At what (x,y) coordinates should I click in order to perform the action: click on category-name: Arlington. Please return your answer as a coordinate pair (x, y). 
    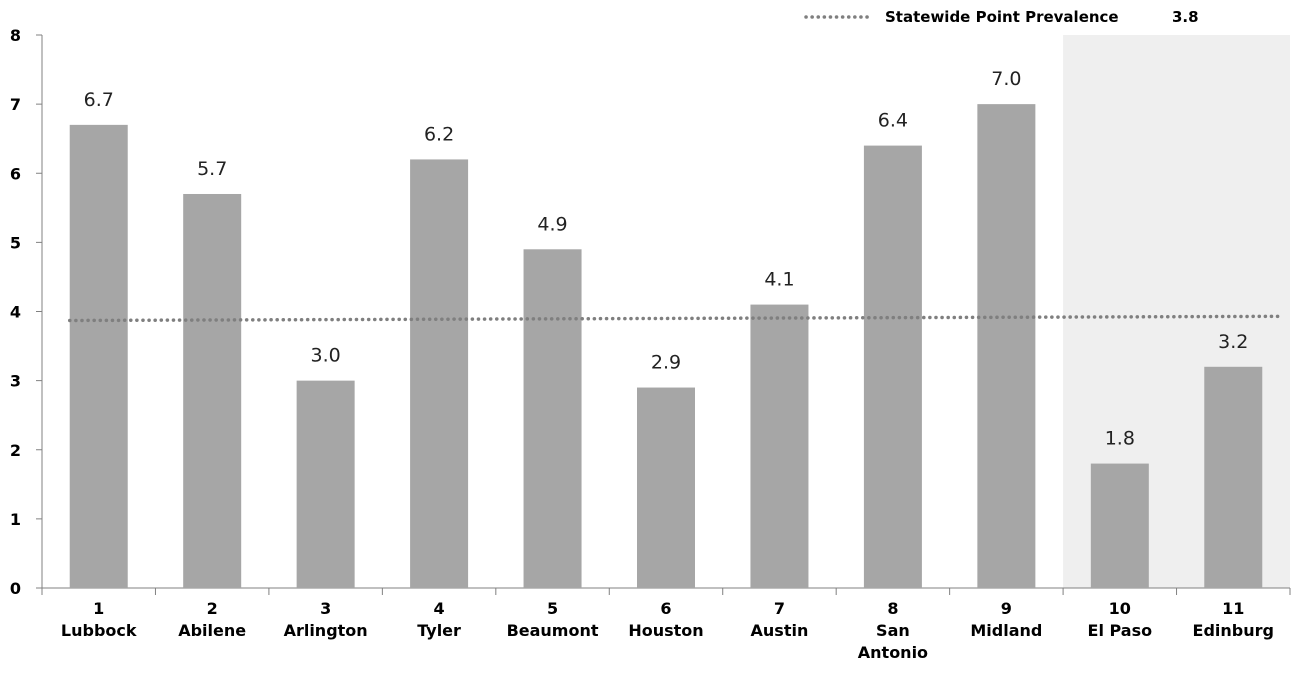
    Looking at the image, I should click on (326, 630).